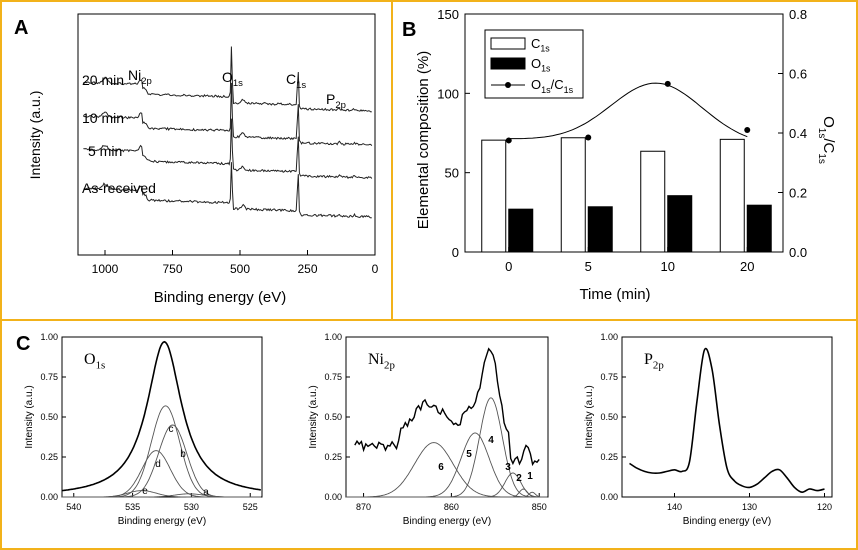 The height and width of the screenshot is (550, 858). I want to click on y2-c-sub: 1s, so click(821, 158).